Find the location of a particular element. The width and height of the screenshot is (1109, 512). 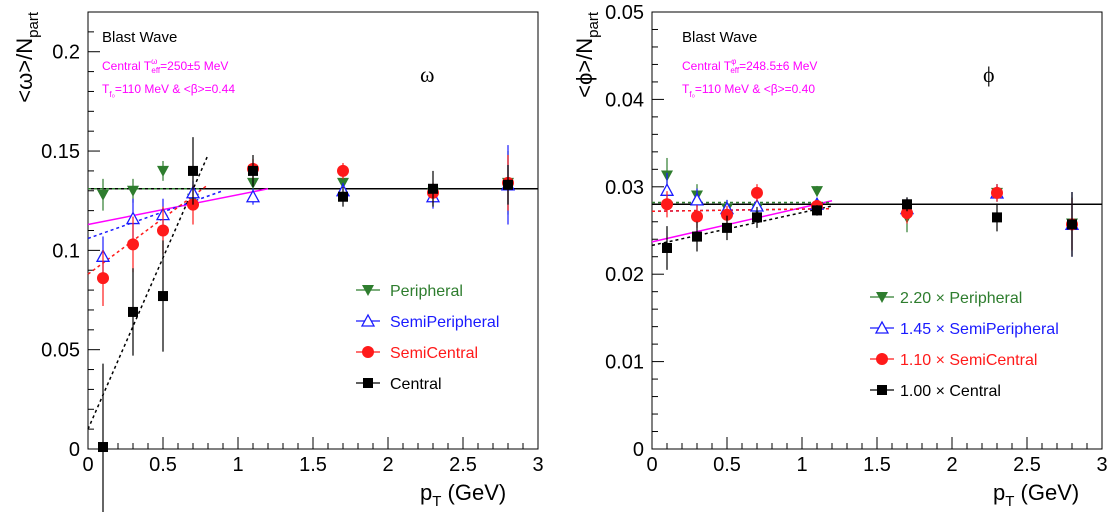

y-tick-label: 0.2 is located at coordinates (66, 53).